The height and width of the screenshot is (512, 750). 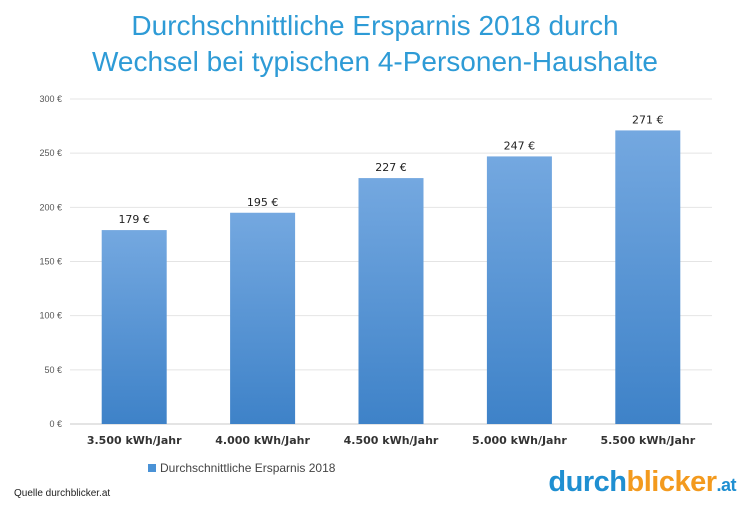 What do you see at coordinates (134, 440) in the screenshot?
I see `x-tick-label: 3.500 kWh/Jahr` at bounding box center [134, 440].